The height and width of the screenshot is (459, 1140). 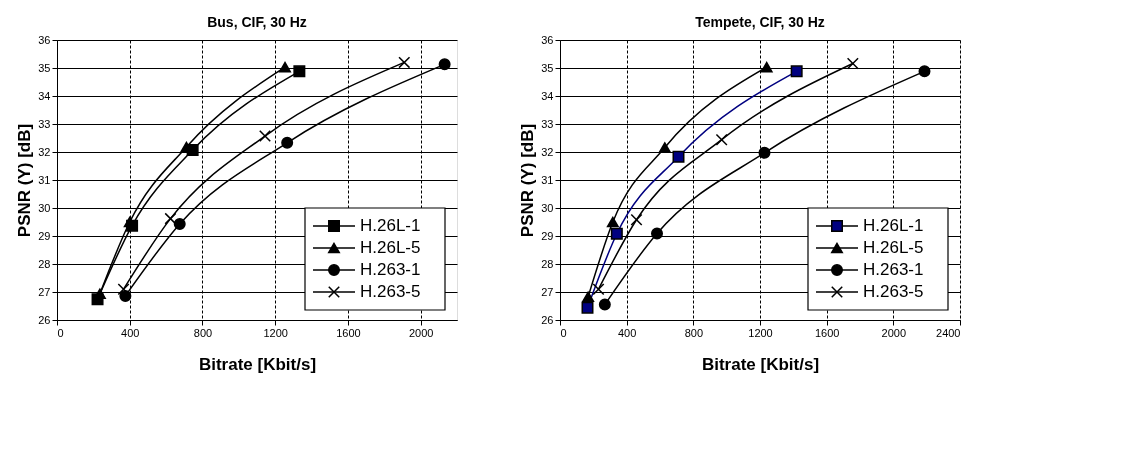 I want to click on chart-title: Bus, CIF, 30 Hz, so click(x=257, y=22).